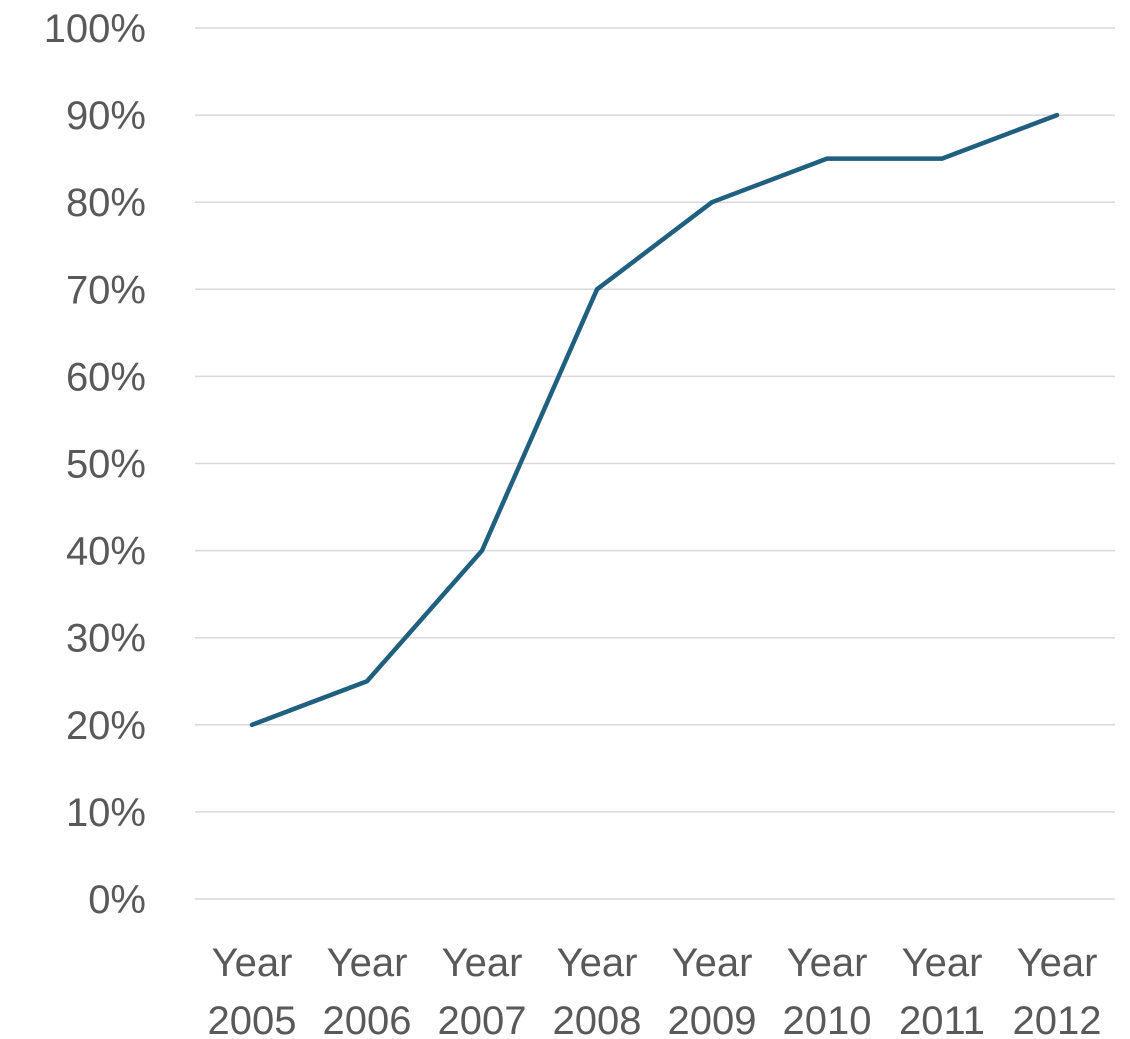  What do you see at coordinates (106, 465) in the screenshot?
I see `y-tick-label: 50%` at bounding box center [106, 465].